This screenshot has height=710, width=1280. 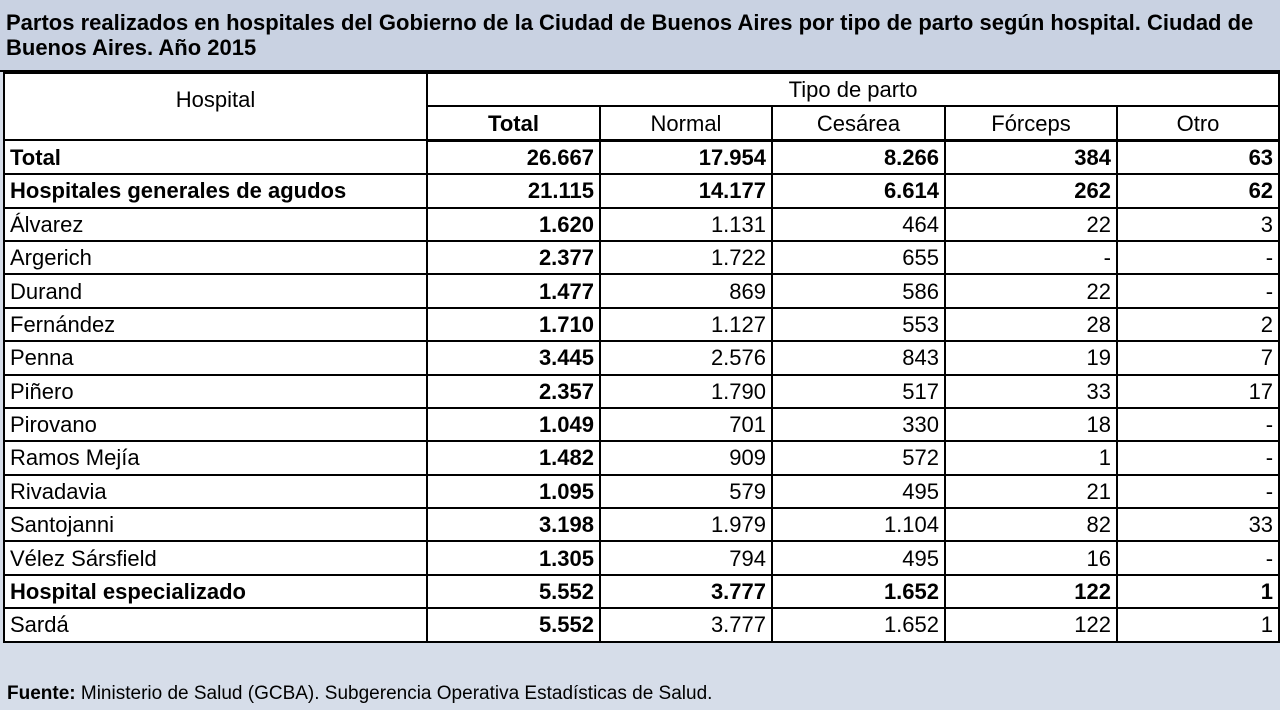 What do you see at coordinates (1031, 358) in the screenshot?
I see `forceps-cell: 19` at bounding box center [1031, 358].